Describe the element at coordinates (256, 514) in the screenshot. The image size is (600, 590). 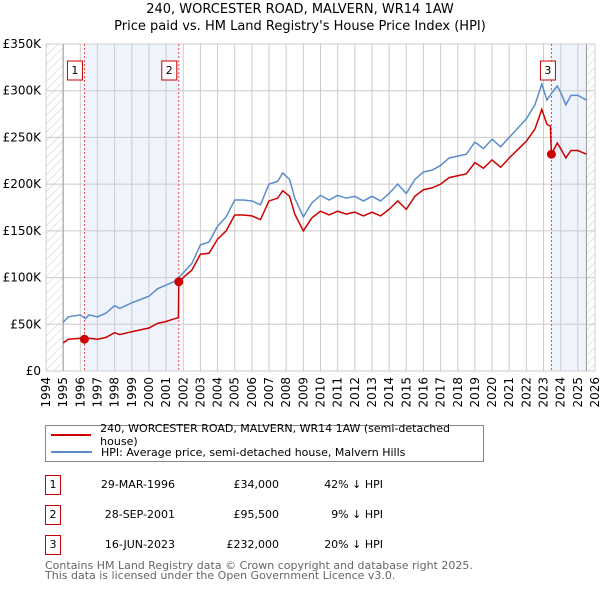
I see `sale-price: £95,500` at that location.